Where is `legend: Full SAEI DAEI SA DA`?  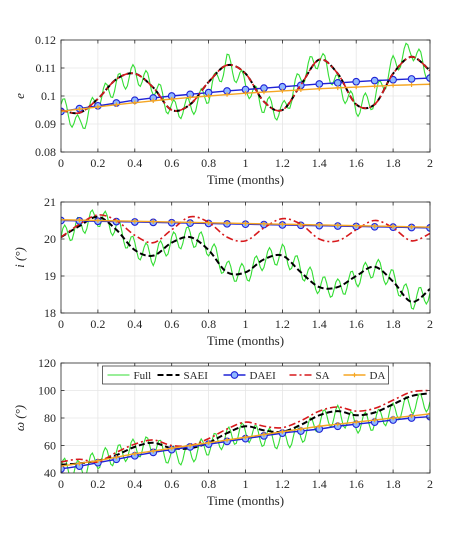
legend: Full SAEI DAEI SA DA is located at coordinates (245, 375).